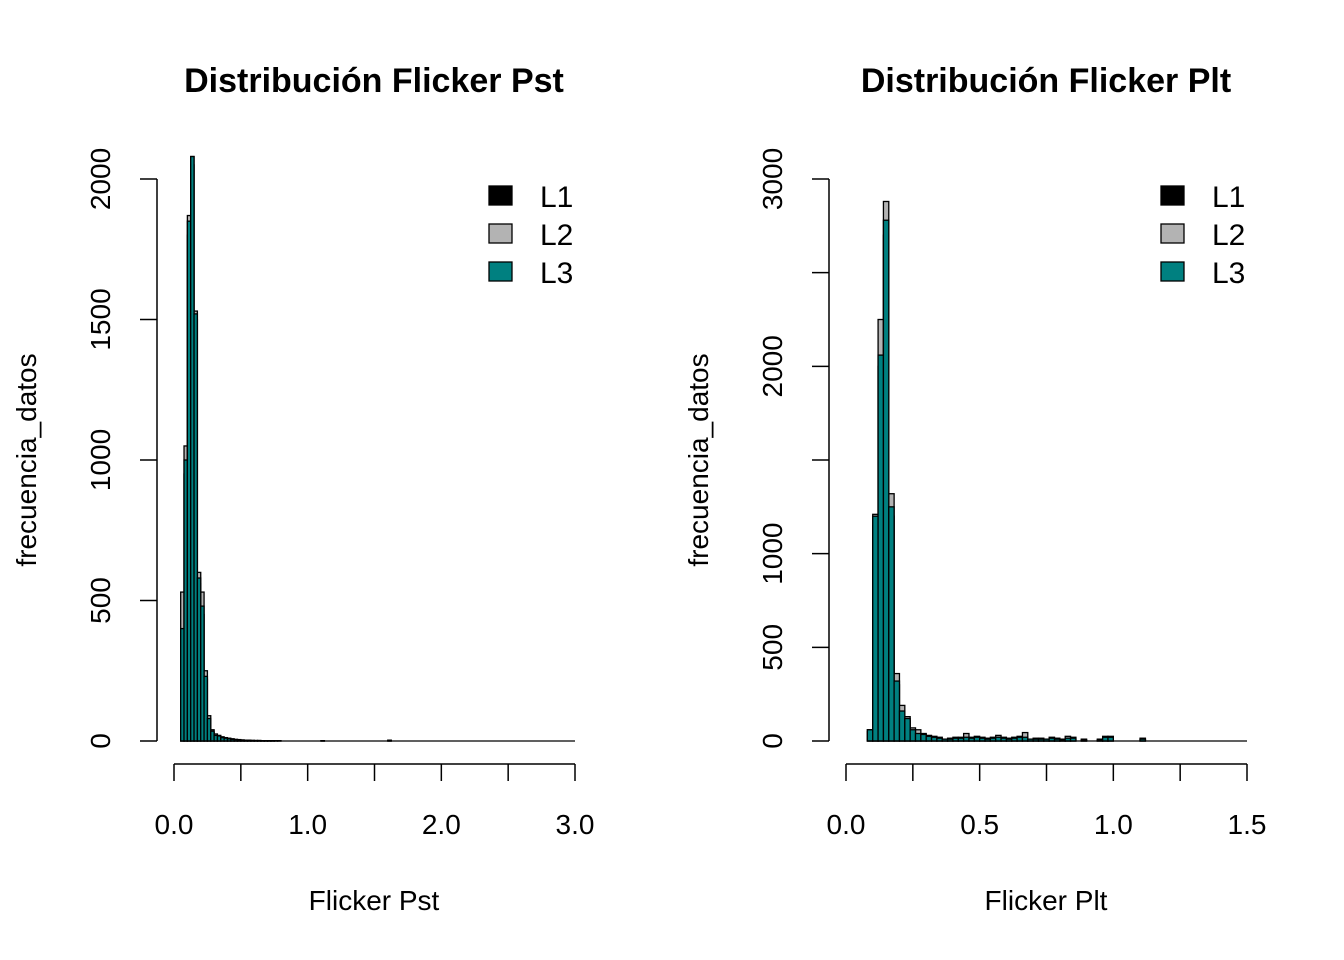 The width and height of the screenshot is (1344, 960). What do you see at coordinates (979, 824) in the screenshot?
I see `x-tick-label: 0.5` at bounding box center [979, 824].